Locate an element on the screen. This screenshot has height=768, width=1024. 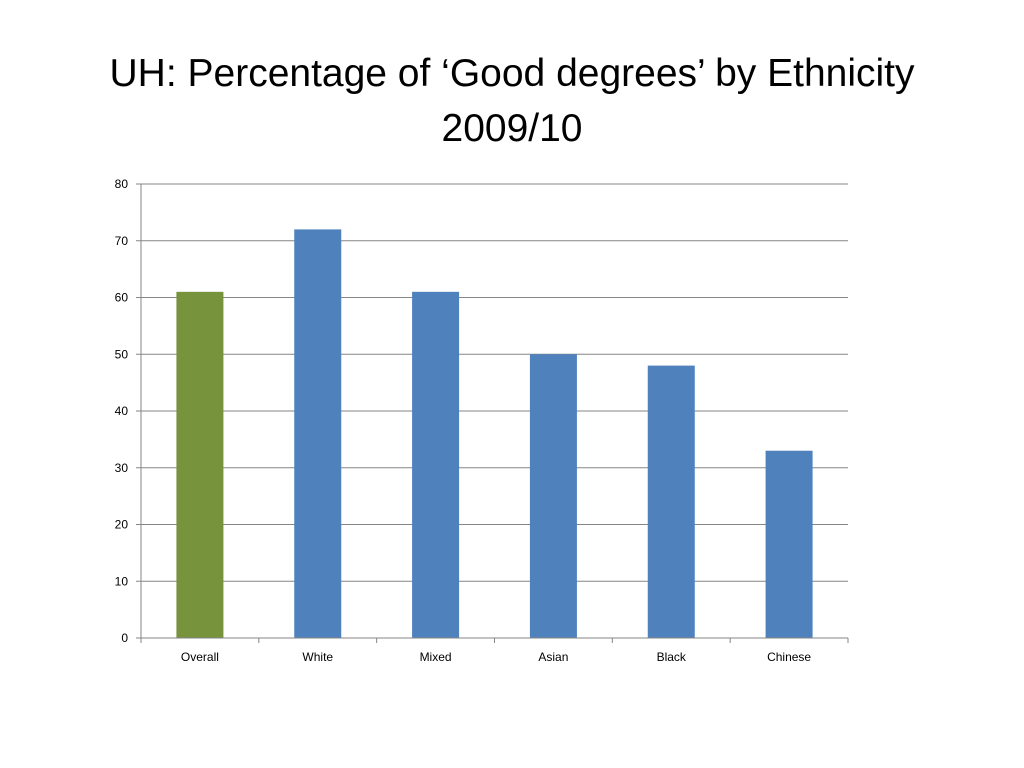
bar-asian is located at coordinates (553, 496).